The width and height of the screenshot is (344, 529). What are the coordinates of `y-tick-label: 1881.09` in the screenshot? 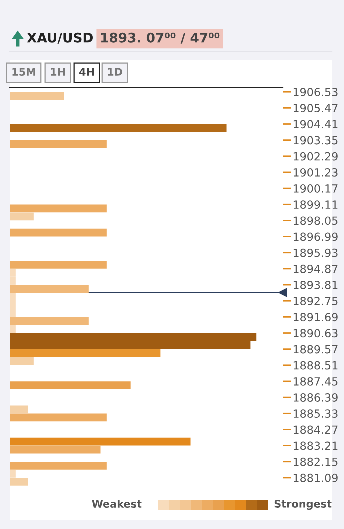 It's located at (316, 478).